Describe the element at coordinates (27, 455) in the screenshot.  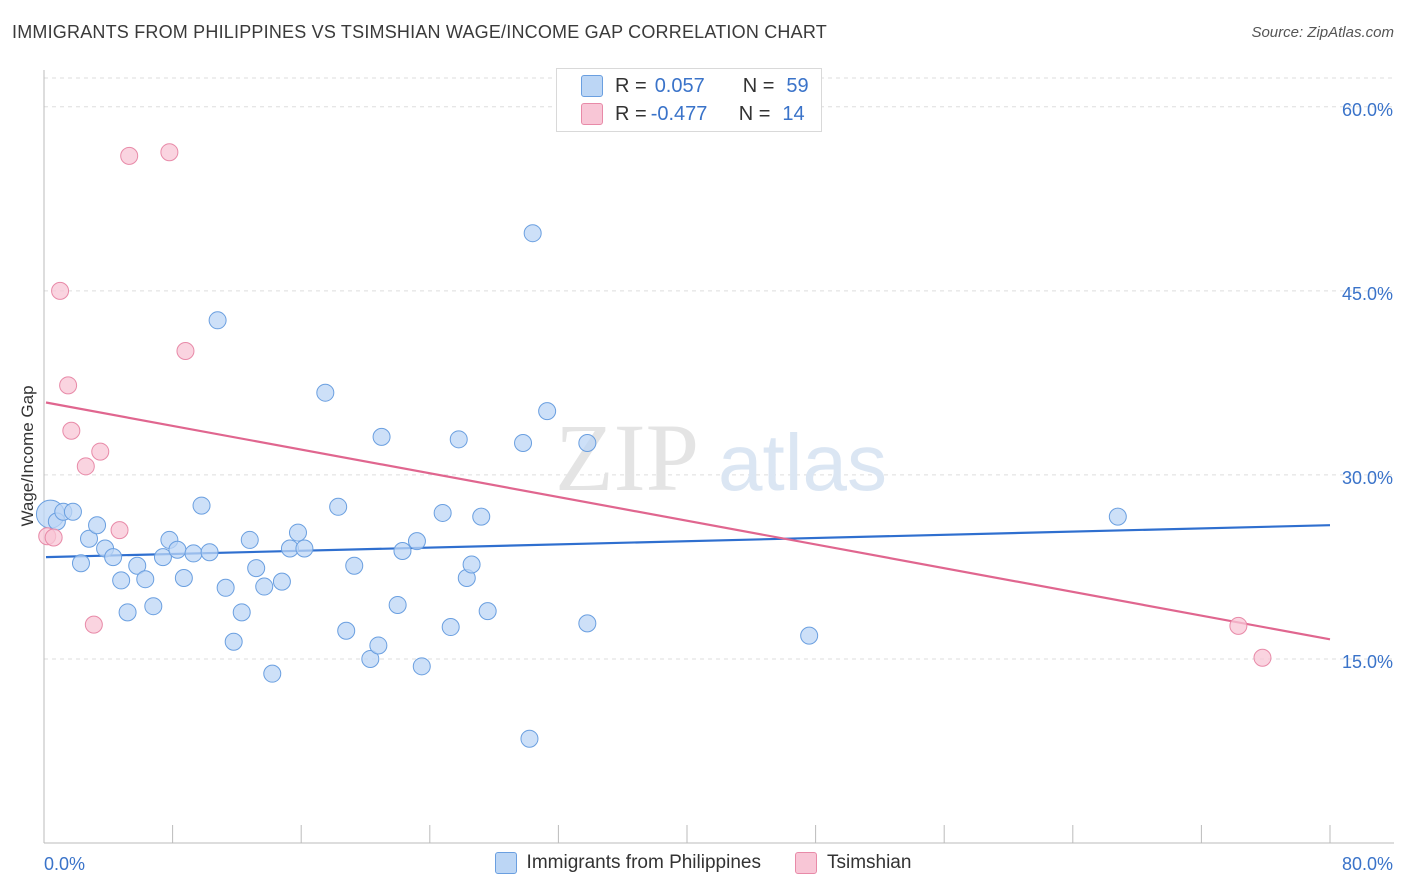
I see `y-axis-label: Wage/Income Gap` at that location.